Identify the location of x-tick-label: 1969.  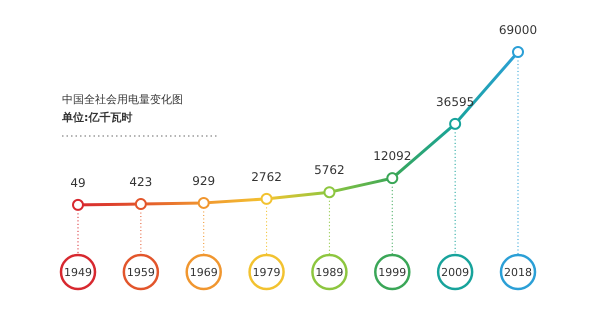
(204, 272).